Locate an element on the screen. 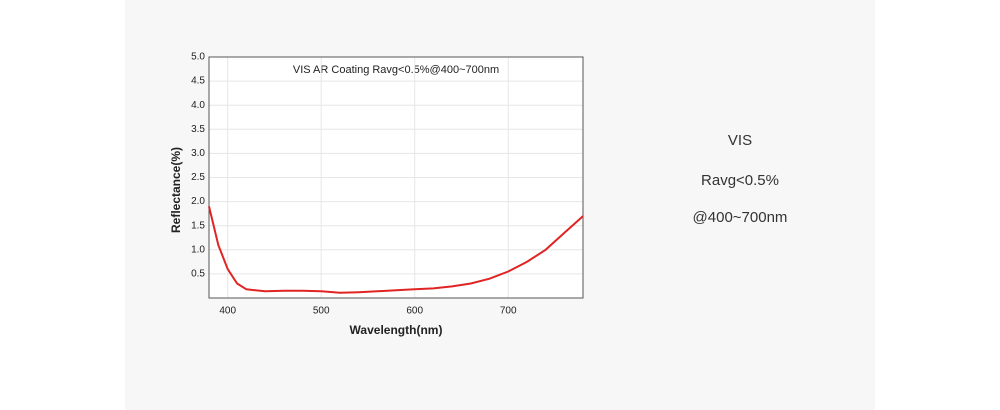 The image size is (1000, 410). x-tick-label: 600 is located at coordinates (414, 311).